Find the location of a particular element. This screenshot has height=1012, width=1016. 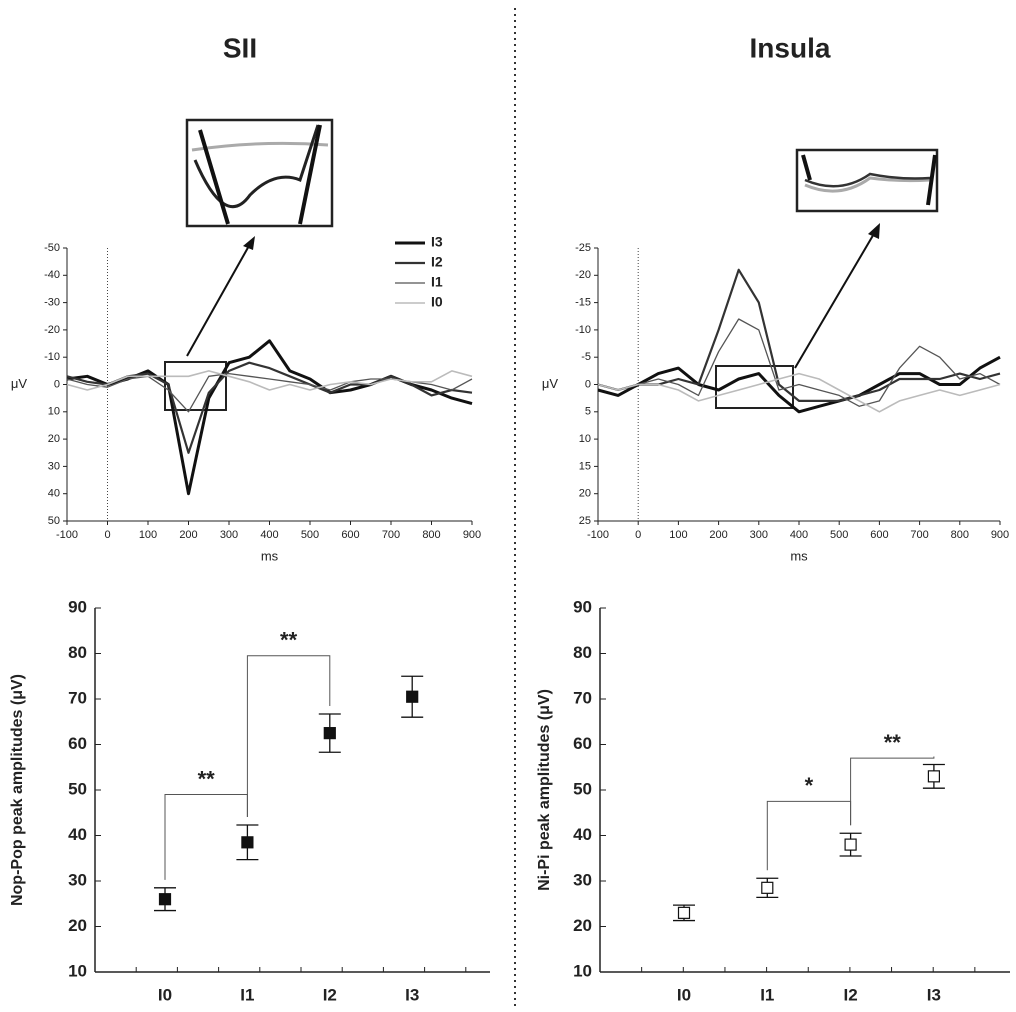

y-axis-label: μV is located at coordinates (550, 383).